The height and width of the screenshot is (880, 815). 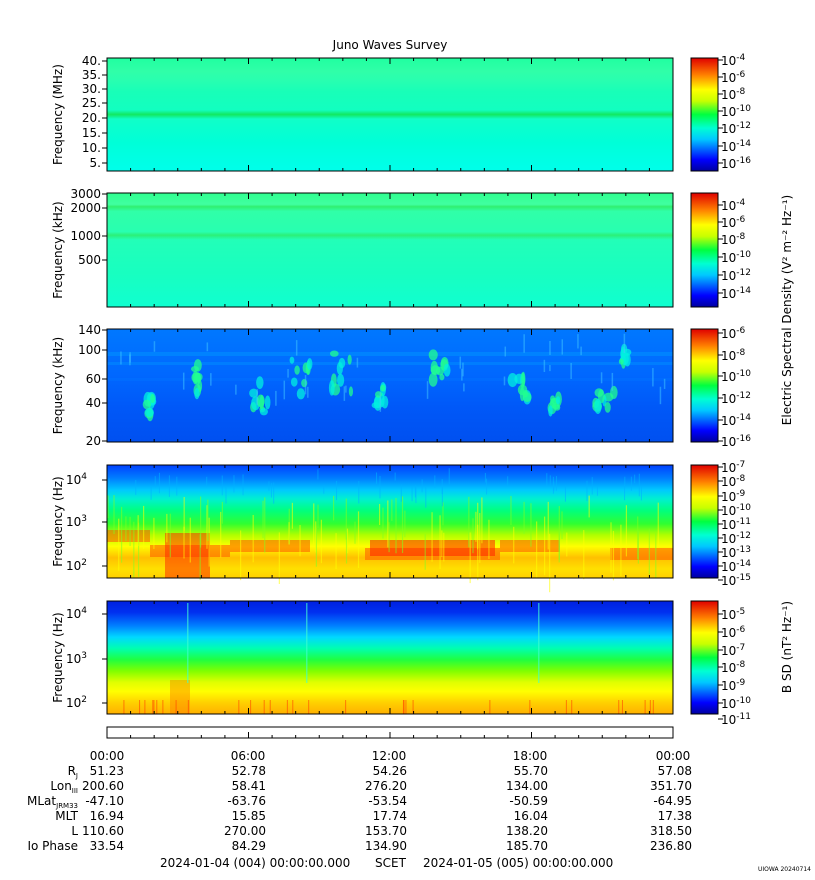 What do you see at coordinates (58, 521) in the screenshot?
I see `ylabel-4: Frequency (Hz)` at bounding box center [58, 521].